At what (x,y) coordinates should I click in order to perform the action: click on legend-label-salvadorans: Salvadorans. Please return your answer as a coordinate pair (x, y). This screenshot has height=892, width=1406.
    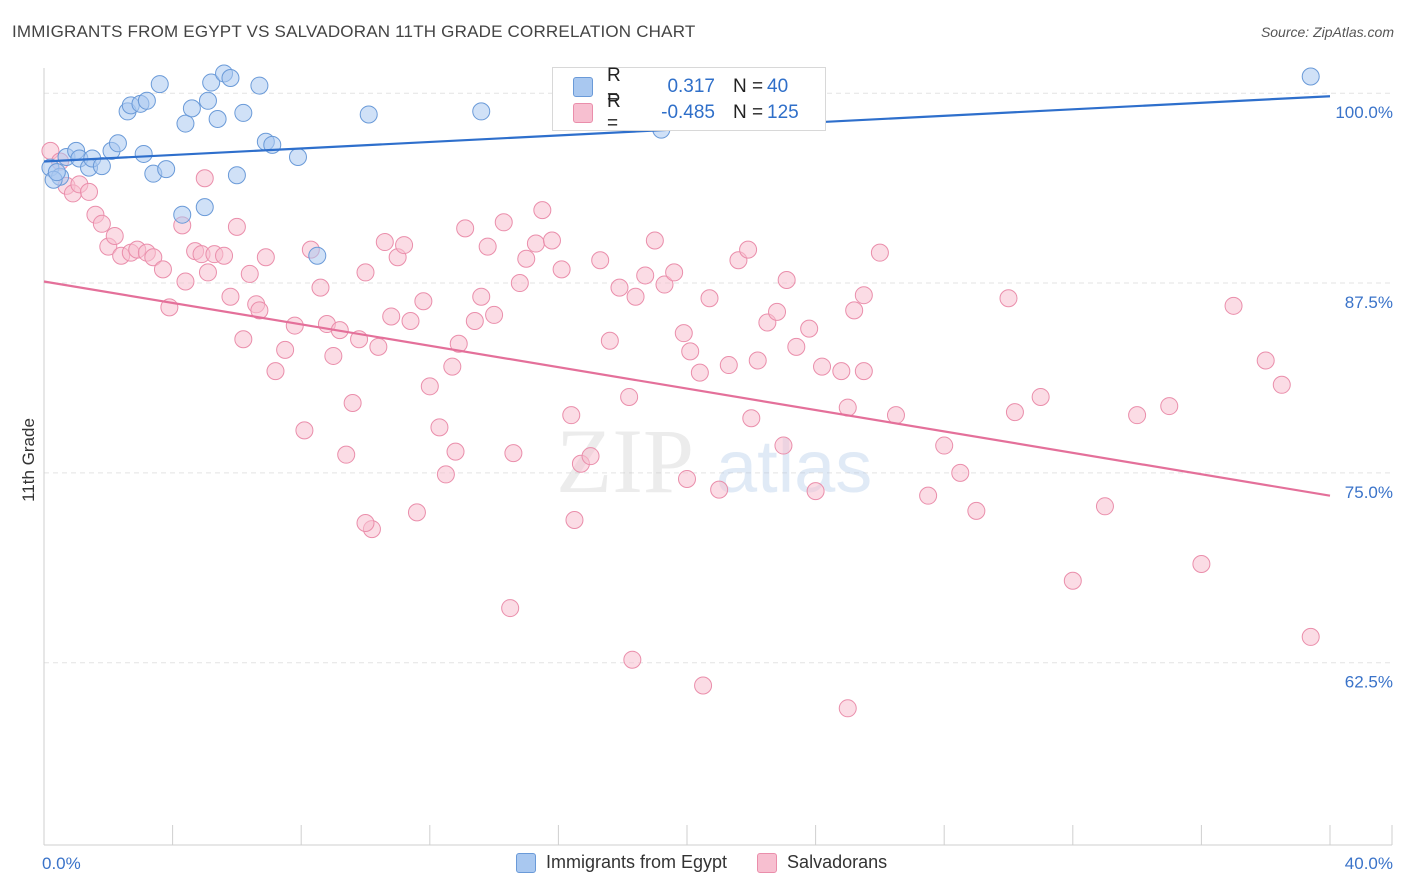
    Looking at the image, I should click on (837, 862).